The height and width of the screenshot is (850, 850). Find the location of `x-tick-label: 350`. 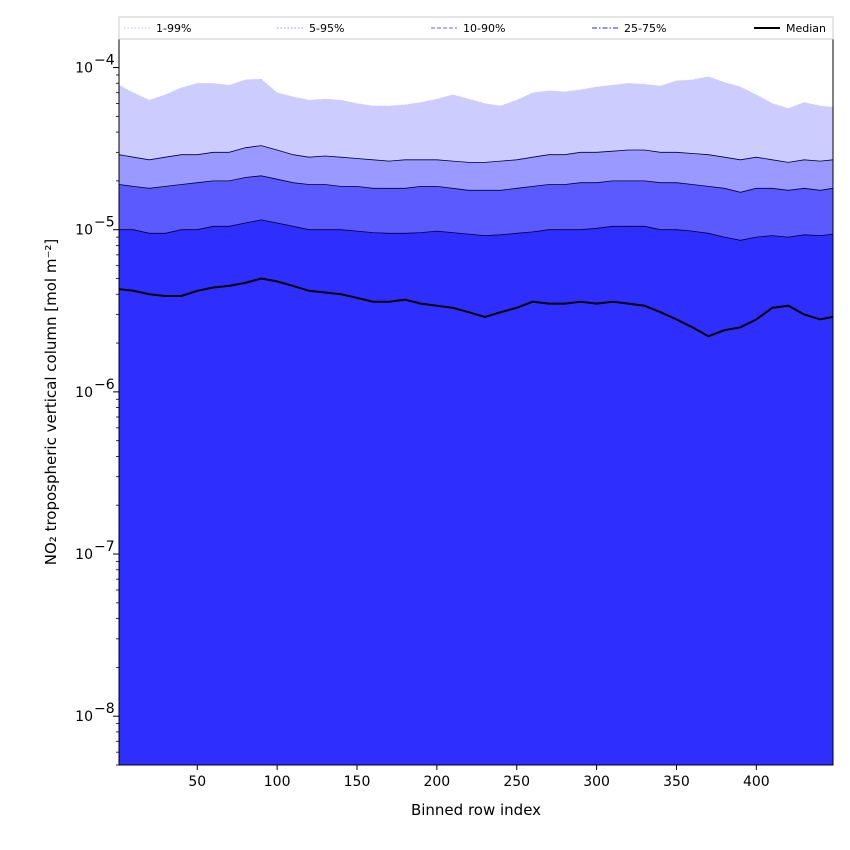

x-tick-label: 350 is located at coordinates (676, 782).